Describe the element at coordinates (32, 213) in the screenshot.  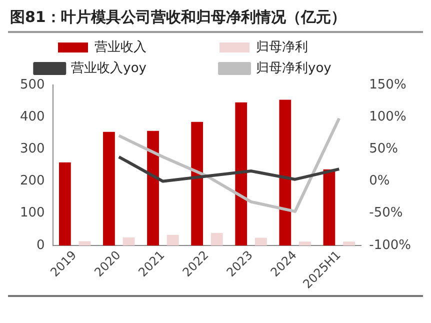
I see `y-tick-label: 100` at that location.